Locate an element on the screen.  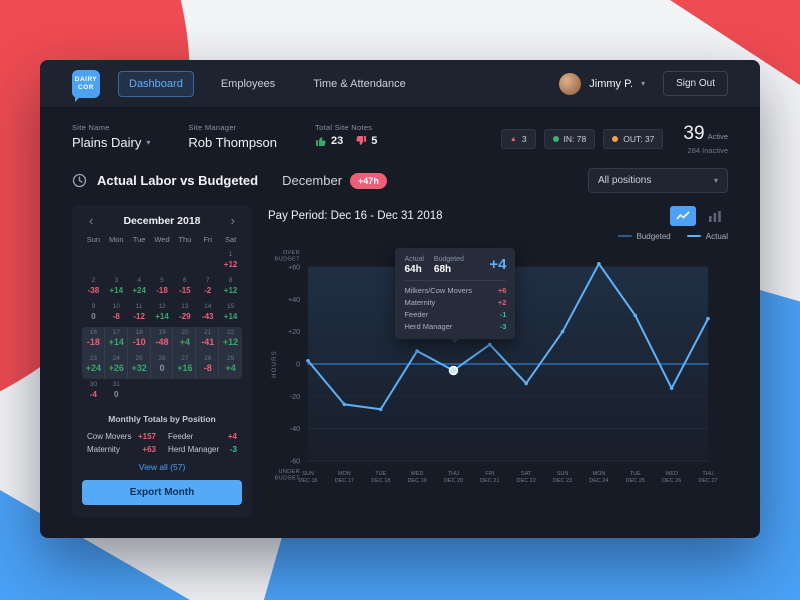
chevron-down-icon: ▾ is located at coordinates (715, 180).